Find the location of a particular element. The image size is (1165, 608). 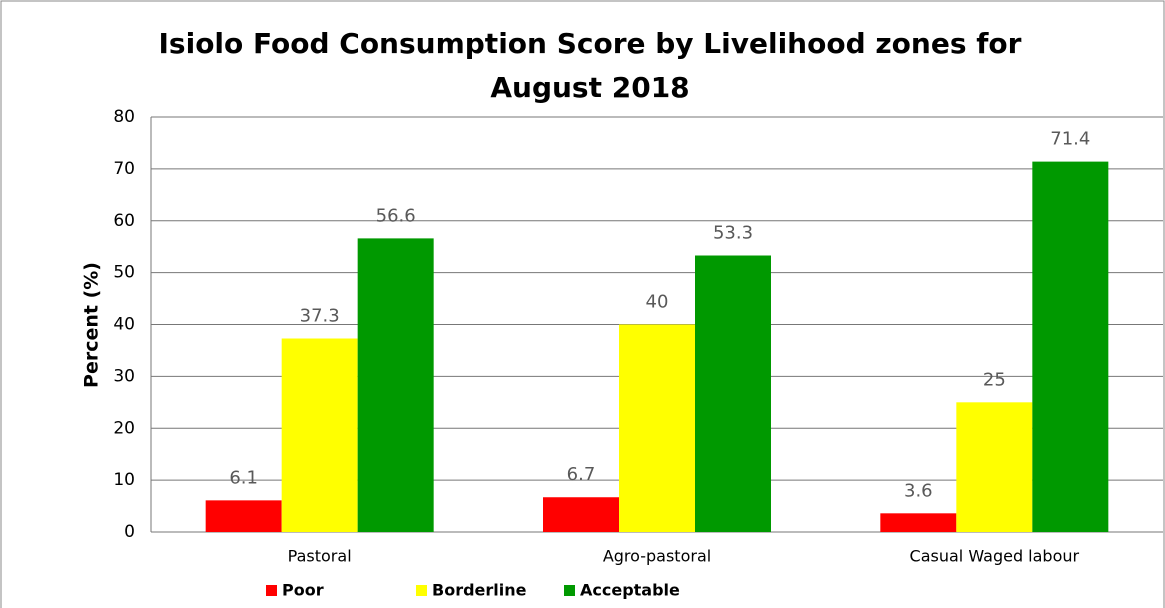

legend-label: Borderline is located at coordinates (479, 590).